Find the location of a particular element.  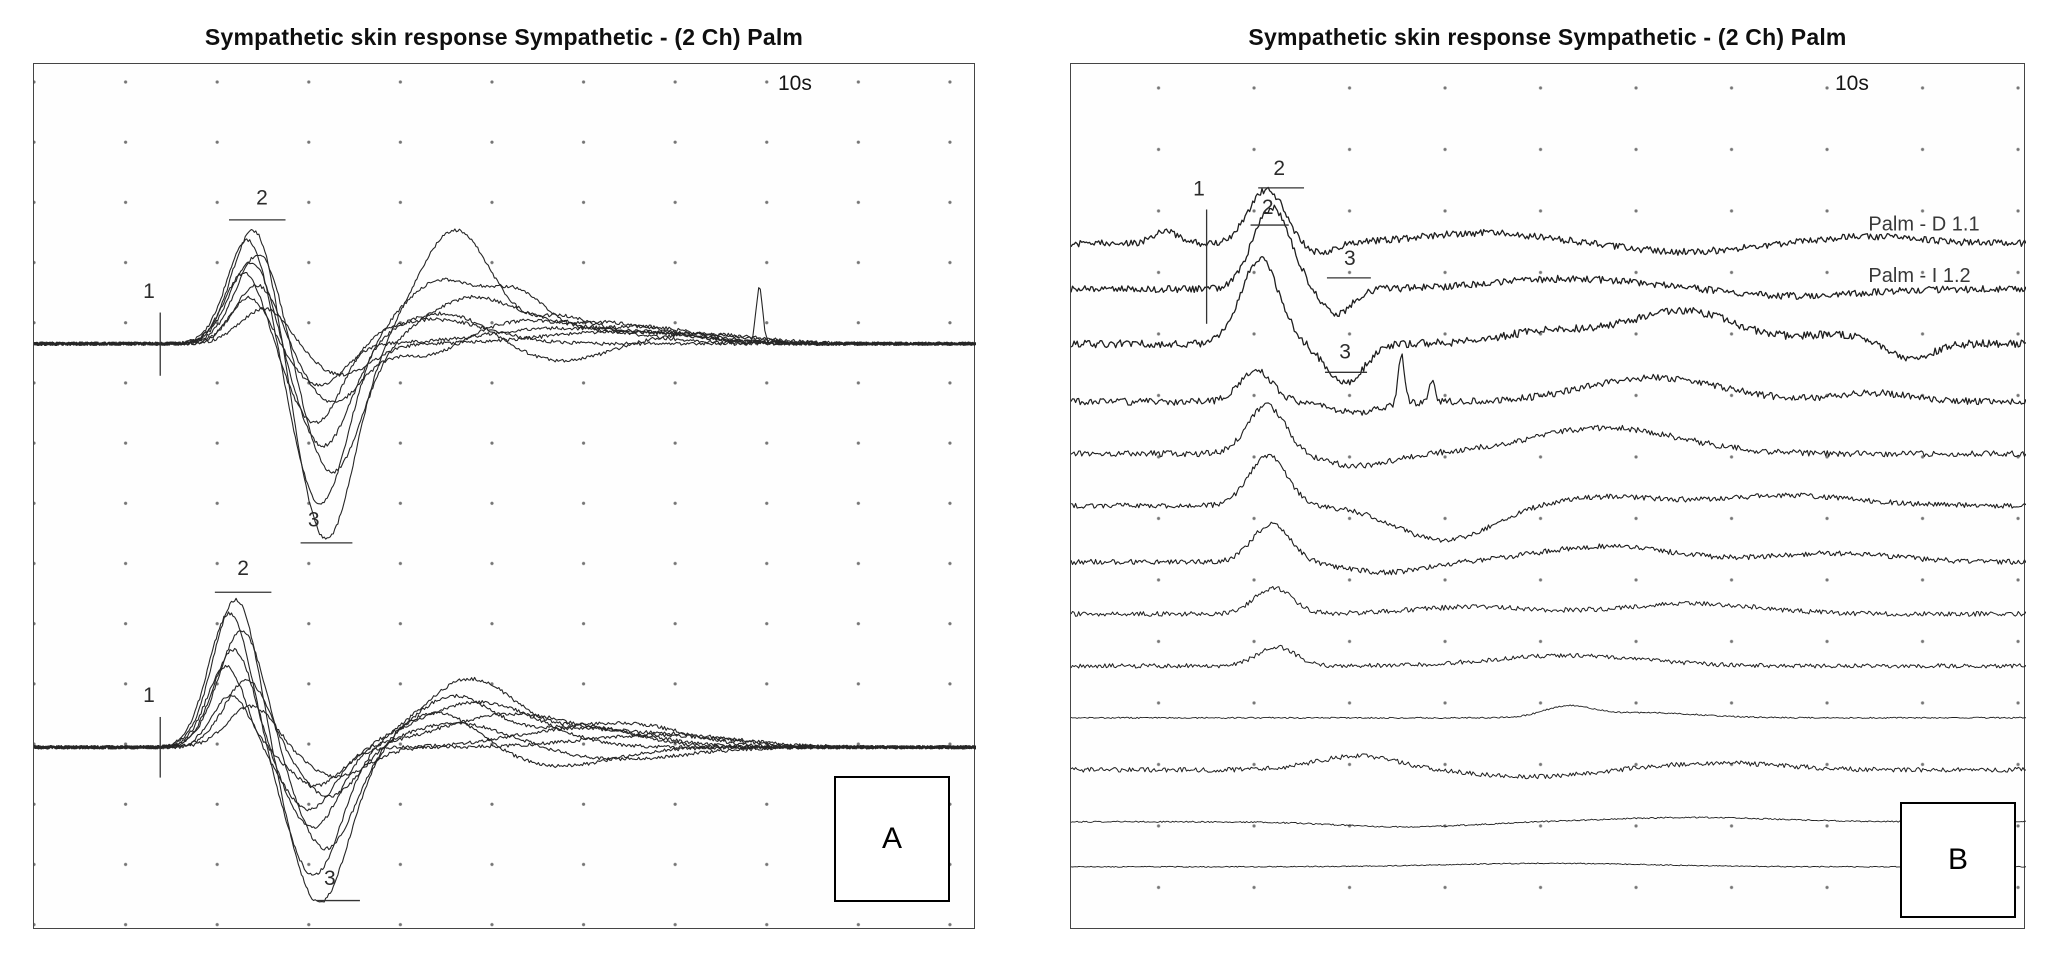

corner-label-box-b: B is located at coordinates (1958, 860).